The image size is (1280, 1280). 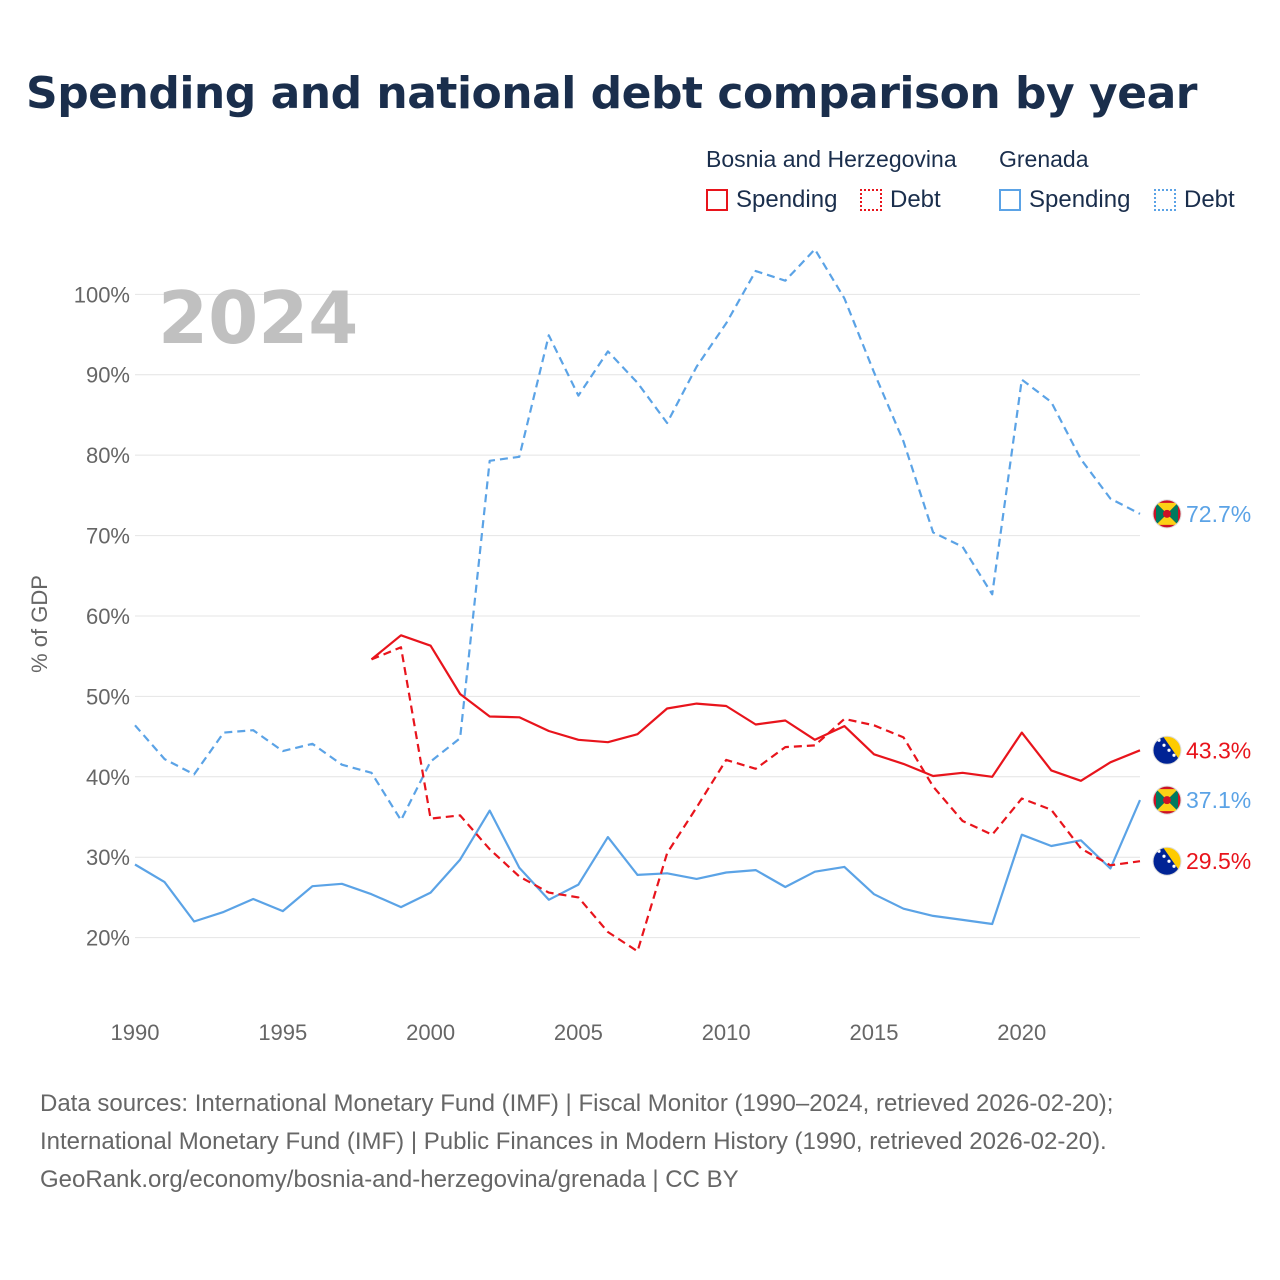 What do you see at coordinates (108, 455) in the screenshot?
I see `y-tick-label: 80%` at bounding box center [108, 455].